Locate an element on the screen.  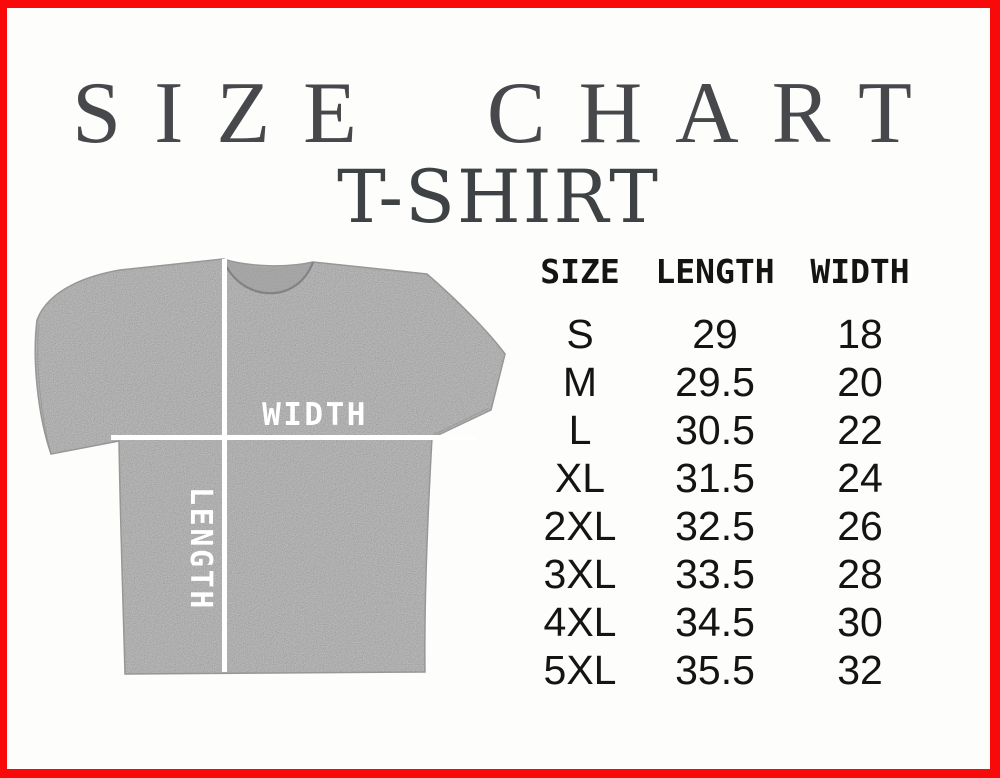
table-row: 4XL 34.5 30 is located at coordinates (732, 622).